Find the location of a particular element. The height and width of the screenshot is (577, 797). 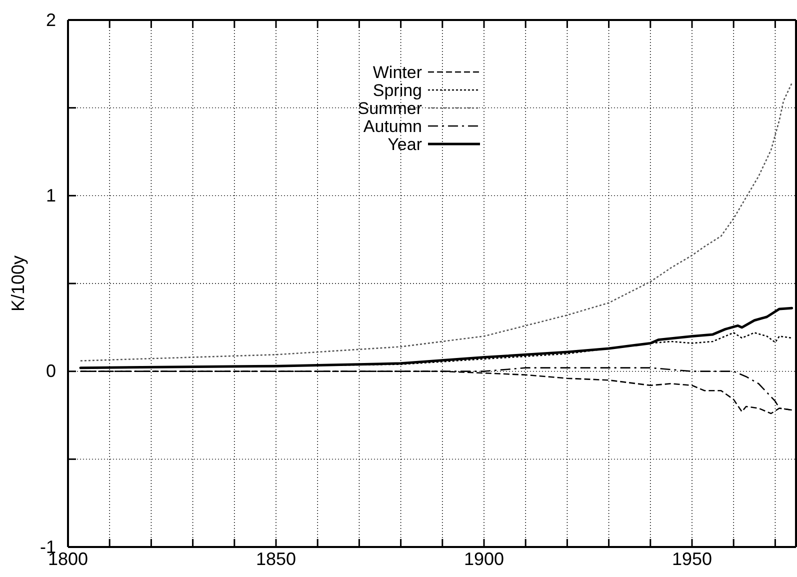

y-tick-label: 2 is located at coordinates (51, 20).